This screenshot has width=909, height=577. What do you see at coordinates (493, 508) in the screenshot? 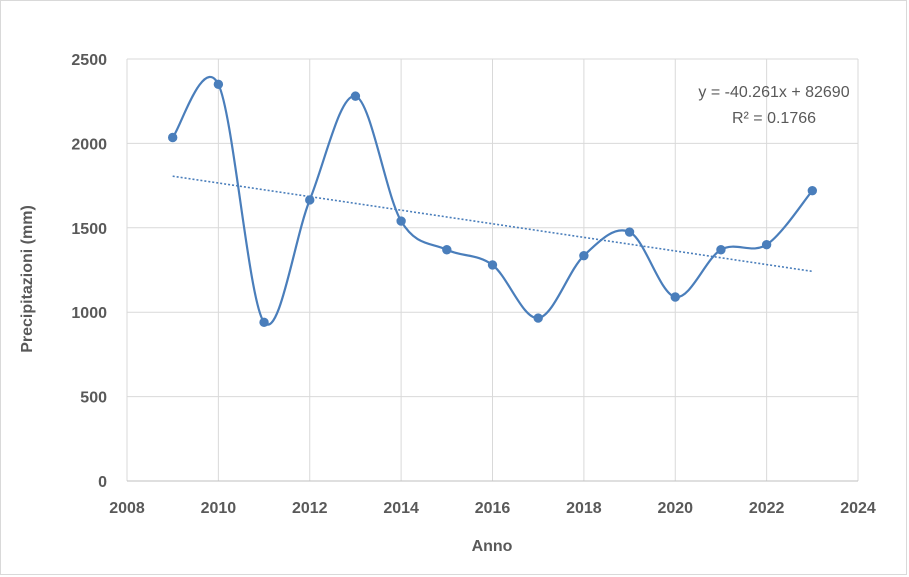
I see `x-tick-label: 2016` at bounding box center [493, 508].